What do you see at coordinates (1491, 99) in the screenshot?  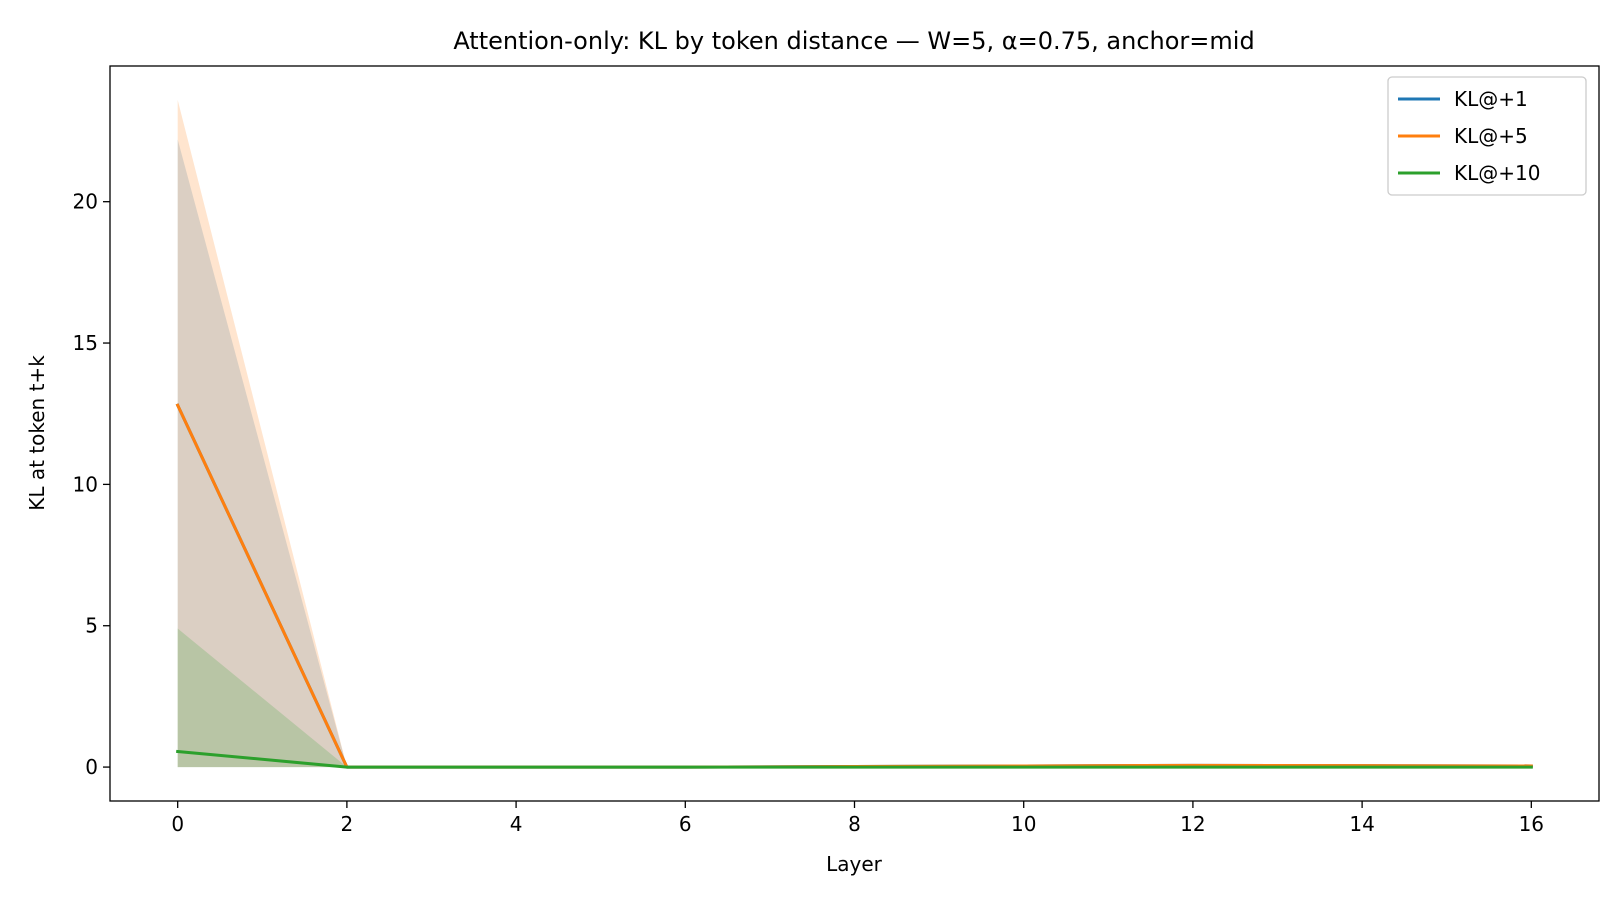 I see `legend-label-1: KL@+1` at bounding box center [1491, 99].